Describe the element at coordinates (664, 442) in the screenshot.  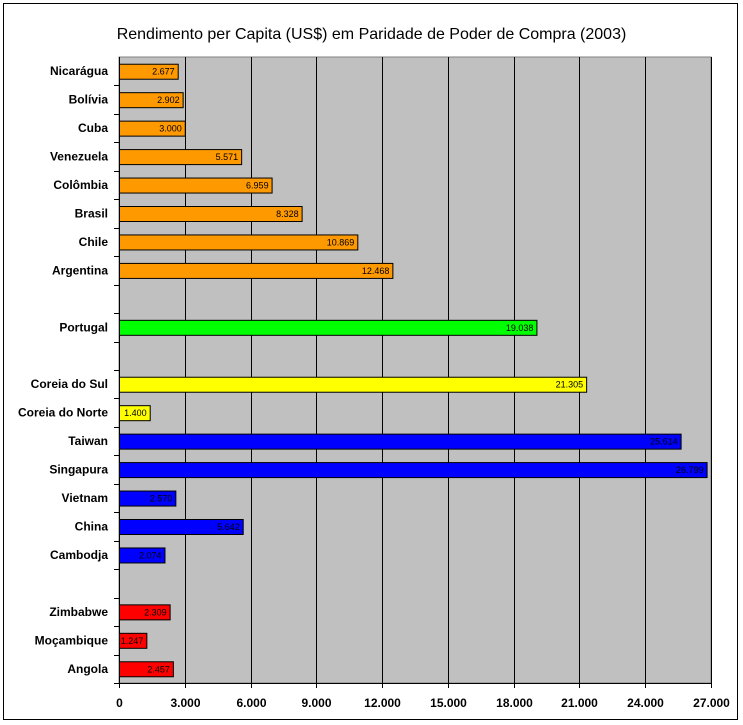
I see `data-label: 25.614` at that location.